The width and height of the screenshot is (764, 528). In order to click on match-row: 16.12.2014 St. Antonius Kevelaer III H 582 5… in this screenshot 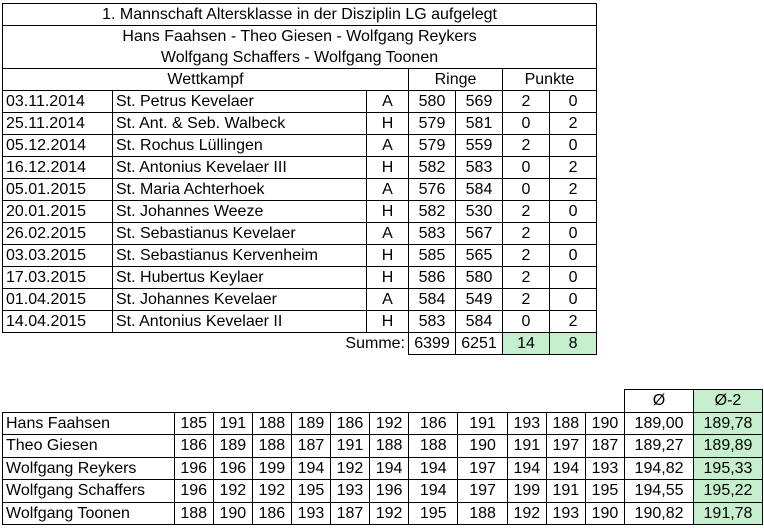, I will do `click(300, 167)`.